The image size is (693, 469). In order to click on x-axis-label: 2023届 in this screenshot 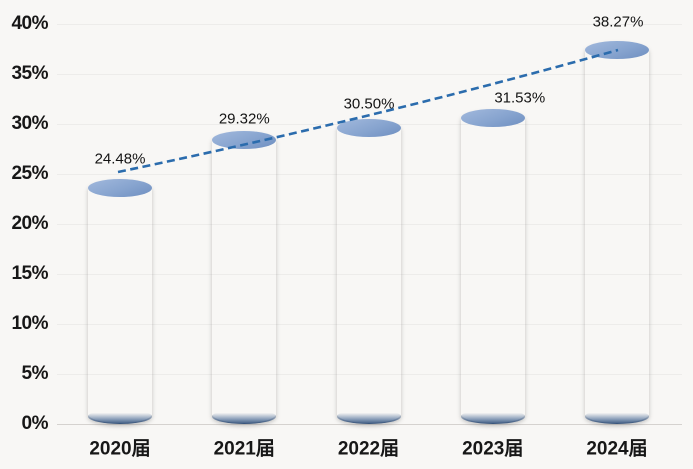, I will do `click(493, 449)`.